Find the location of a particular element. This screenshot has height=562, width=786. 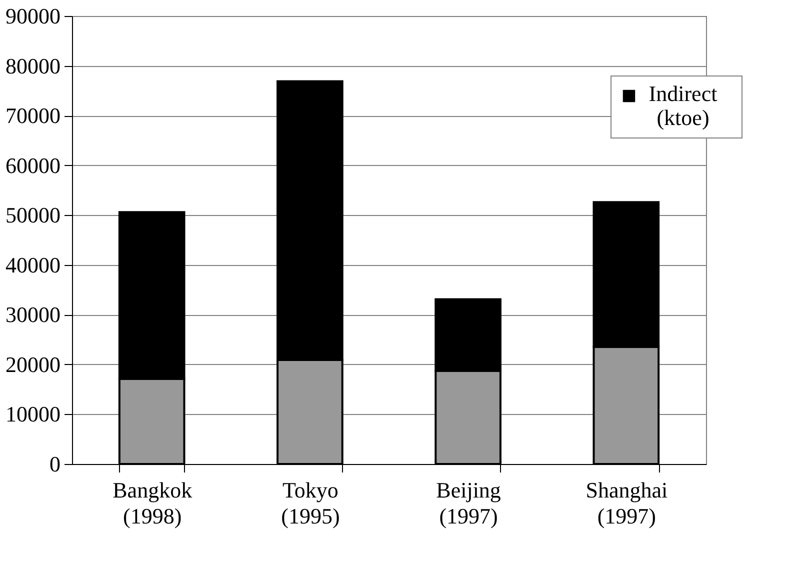

y-tick-label: 90000 is located at coordinates (33, 16).